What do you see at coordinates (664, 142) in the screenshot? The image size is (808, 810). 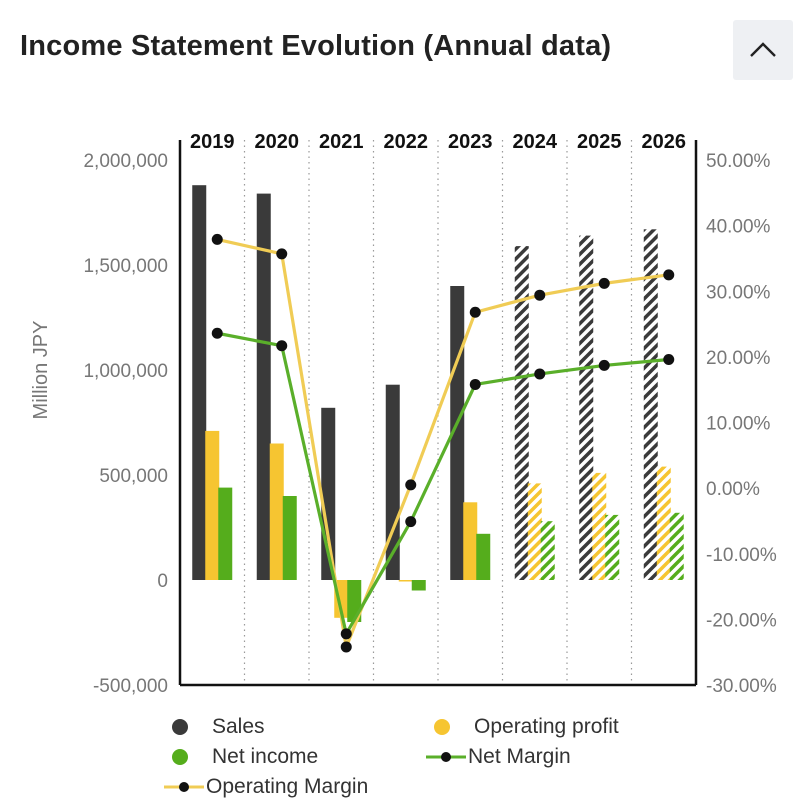 I see `x-tick-label: 2026` at bounding box center [664, 142].